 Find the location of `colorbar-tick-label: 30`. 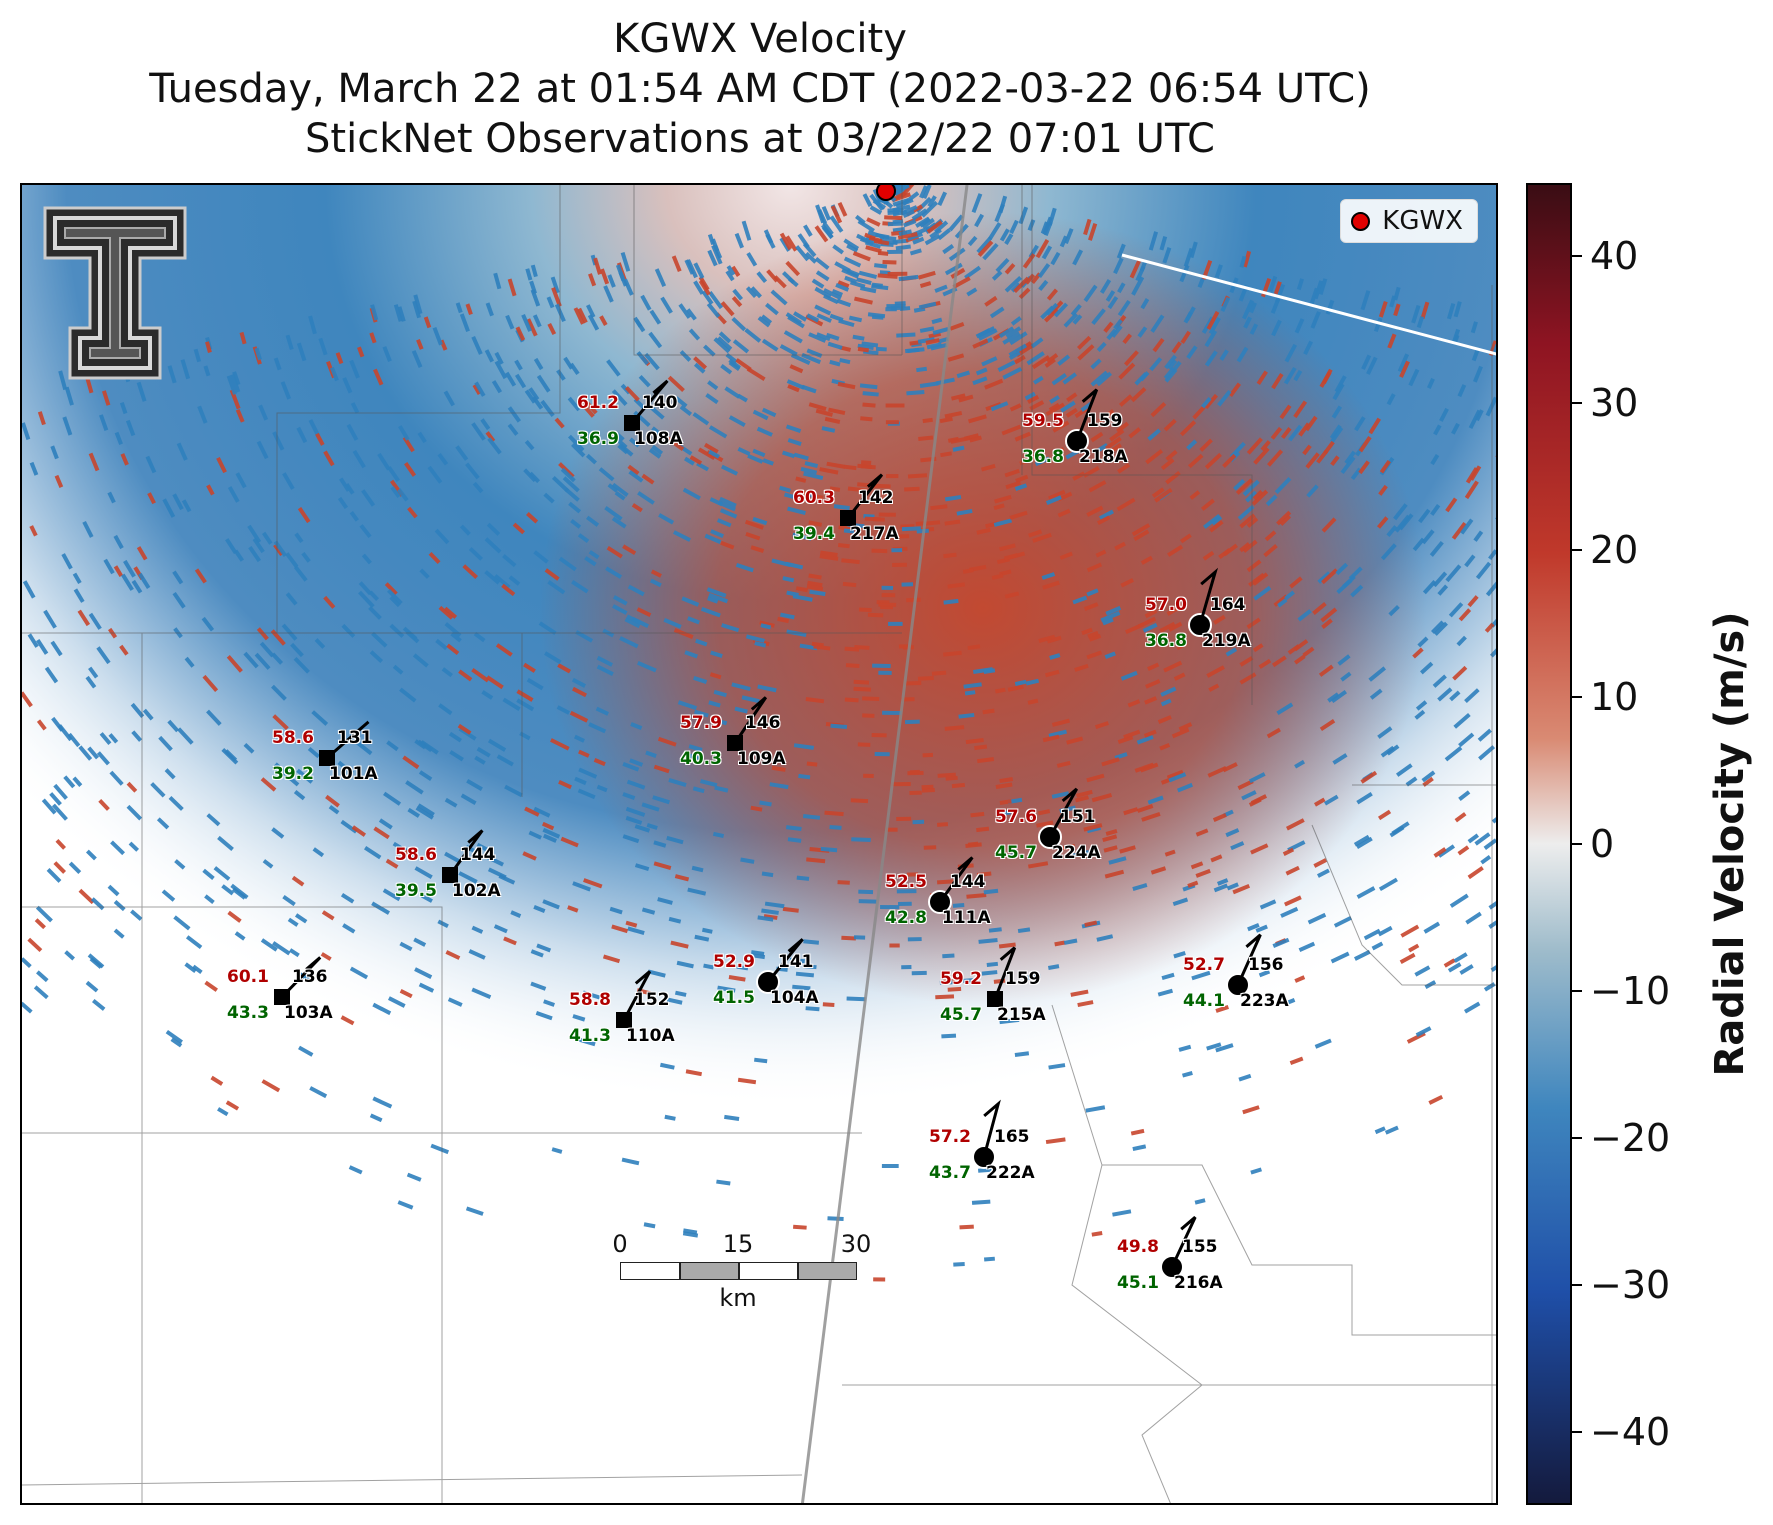

colorbar-tick-label: 30 is located at coordinates (1614, 403).